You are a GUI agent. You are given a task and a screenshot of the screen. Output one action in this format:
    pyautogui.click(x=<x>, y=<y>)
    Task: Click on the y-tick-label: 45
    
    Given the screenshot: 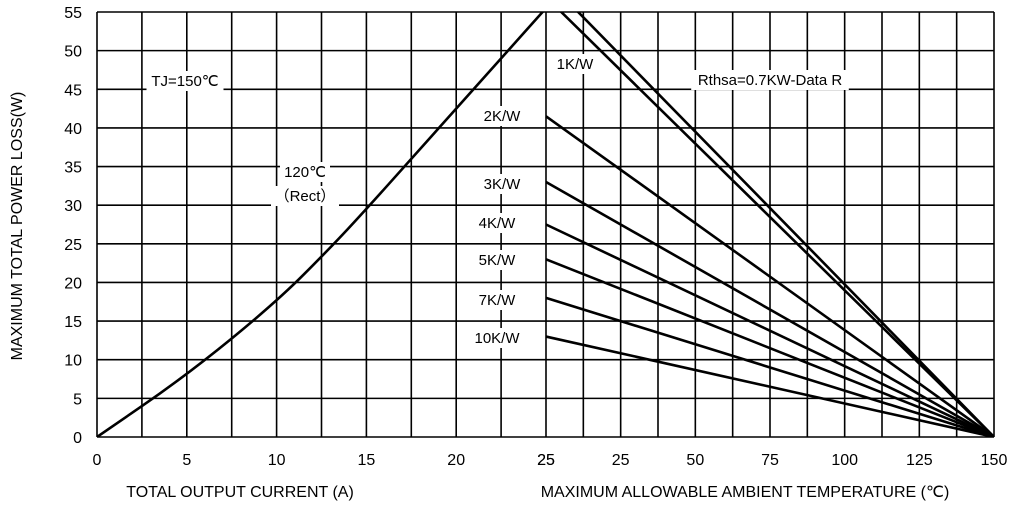 What is the action you would take?
    pyautogui.click(x=73, y=90)
    